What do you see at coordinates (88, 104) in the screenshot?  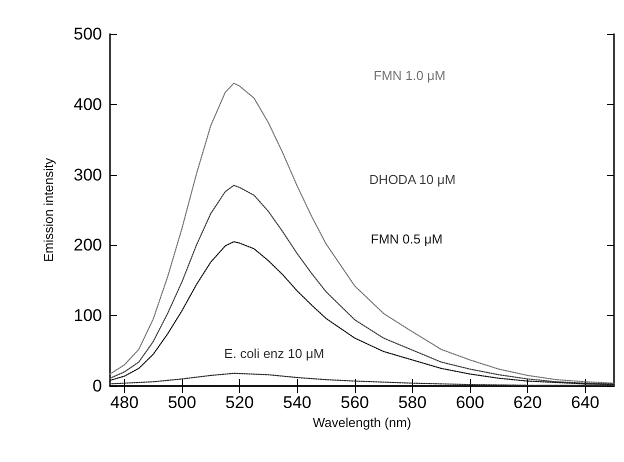 I see `y-tick-label: 400` at bounding box center [88, 104].